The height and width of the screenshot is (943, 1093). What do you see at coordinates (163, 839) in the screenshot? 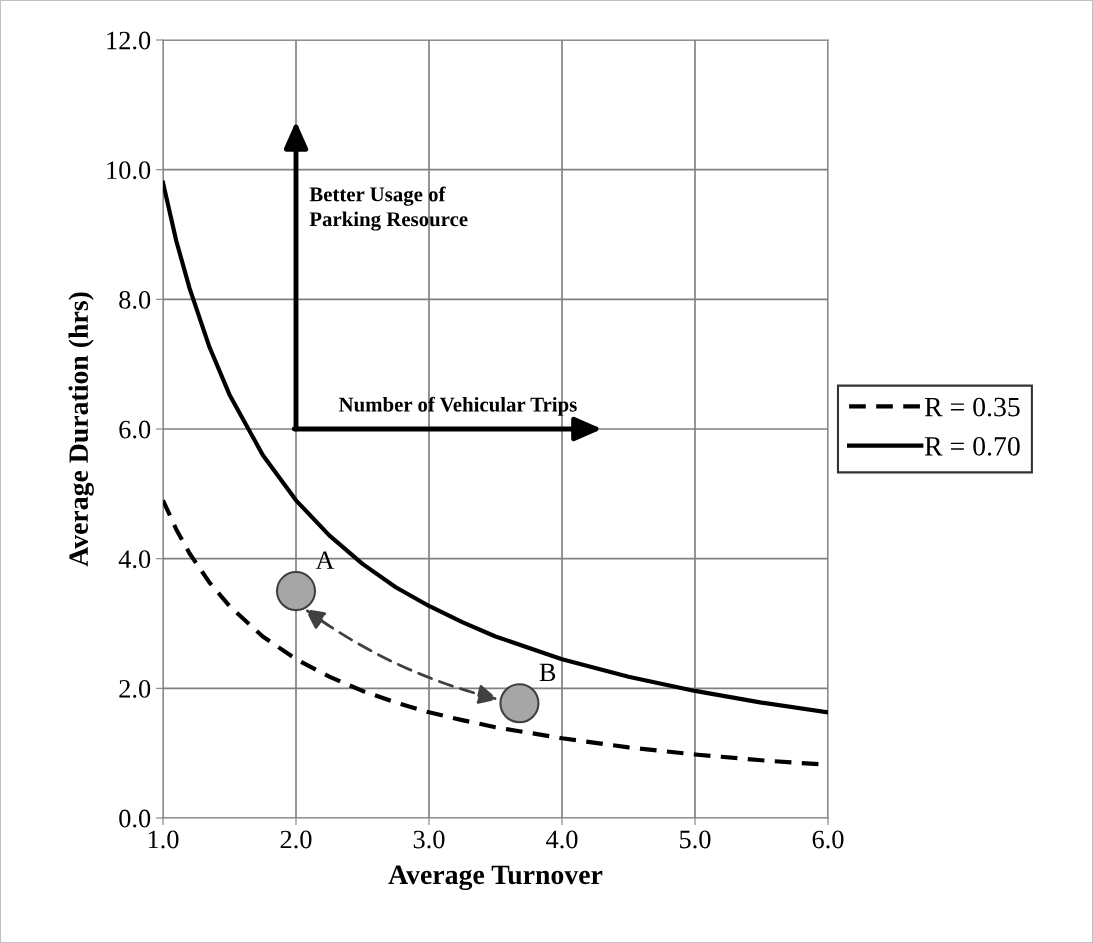
I see `x-tick-label: 1.0` at bounding box center [163, 839].